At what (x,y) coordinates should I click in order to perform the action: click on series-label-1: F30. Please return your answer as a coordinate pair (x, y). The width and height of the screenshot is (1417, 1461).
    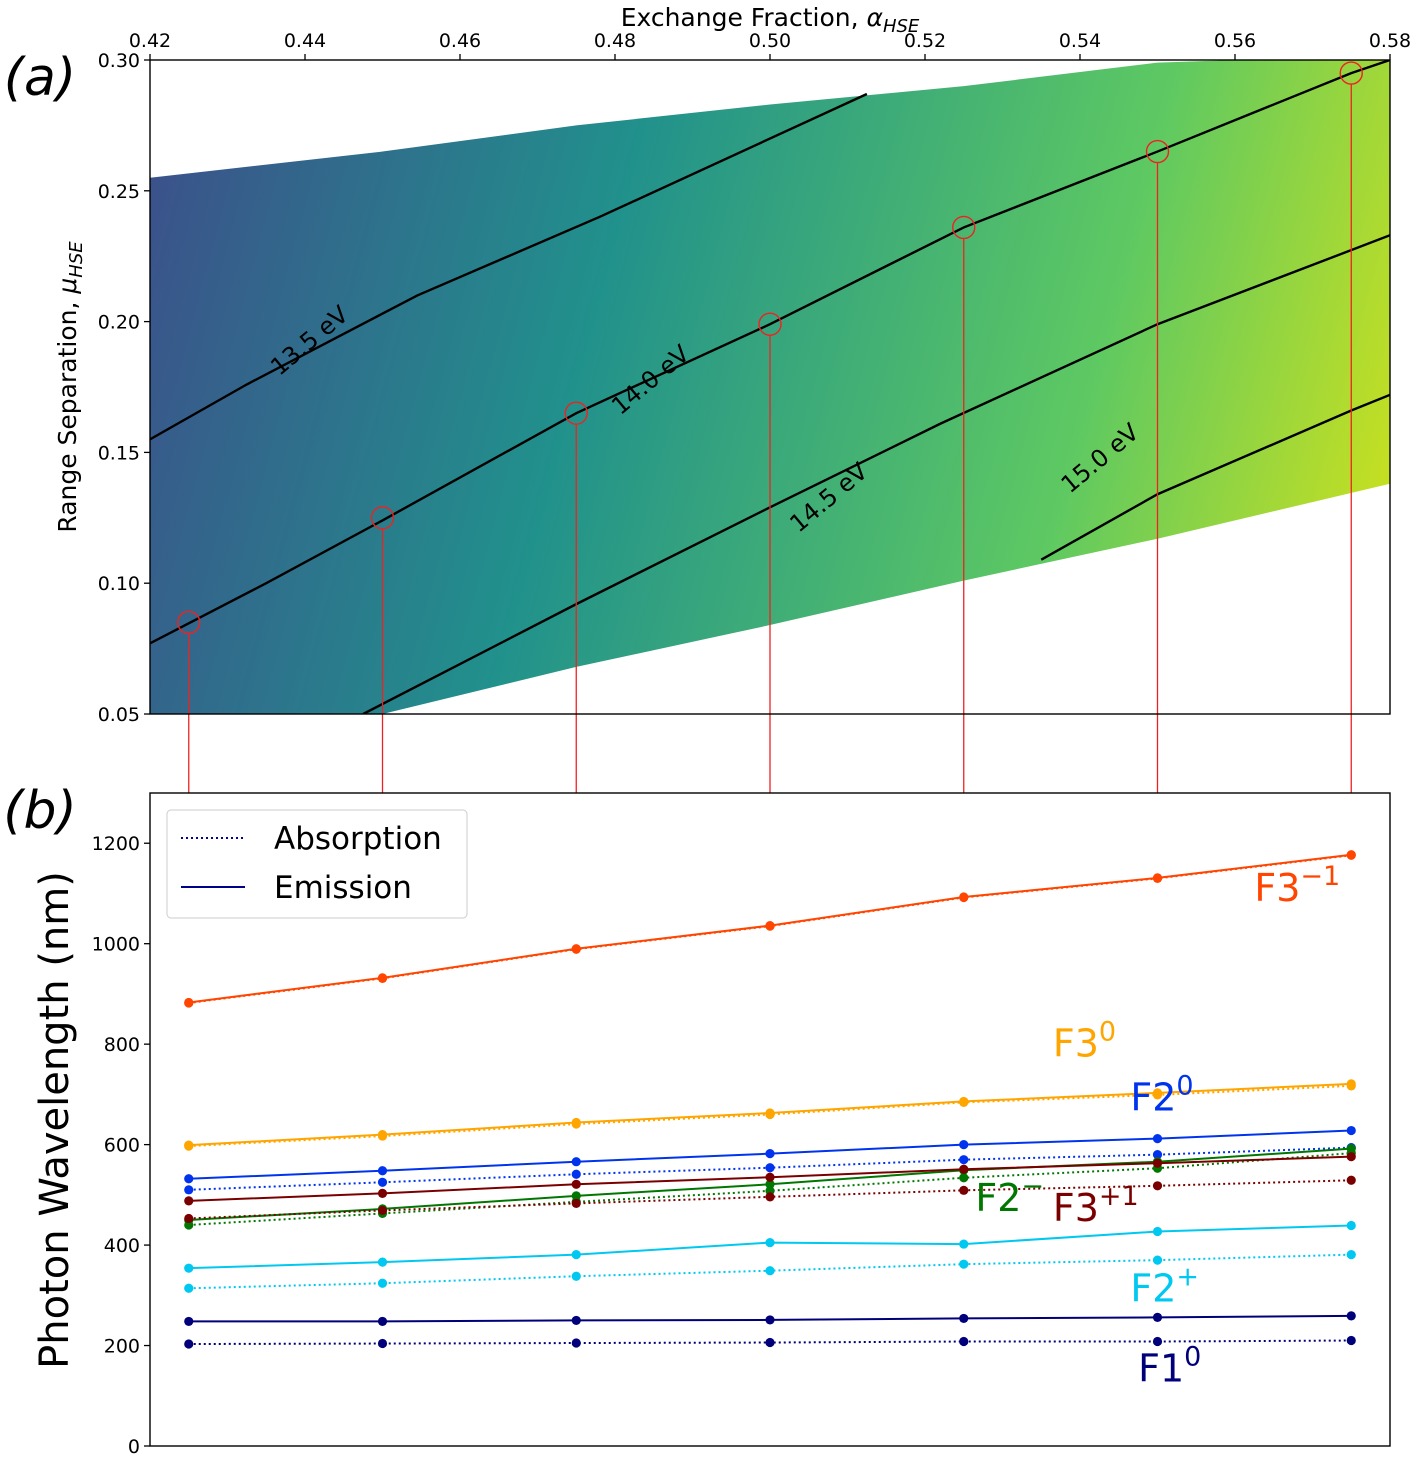
    Looking at the image, I should click on (1084, 1041).